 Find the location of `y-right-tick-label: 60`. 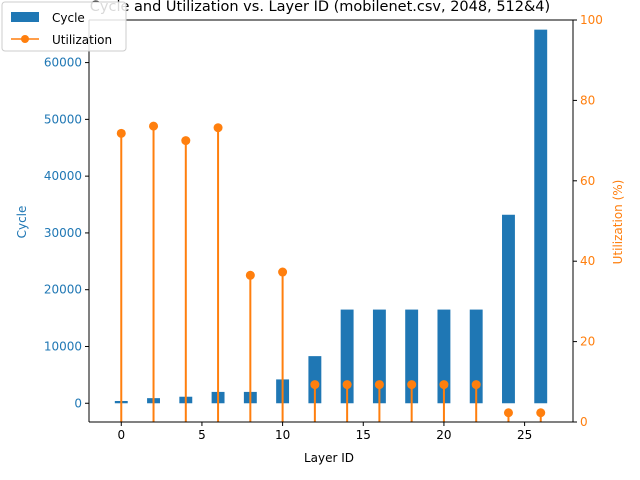

y-right-tick-label: 60 is located at coordinates (587, 181).